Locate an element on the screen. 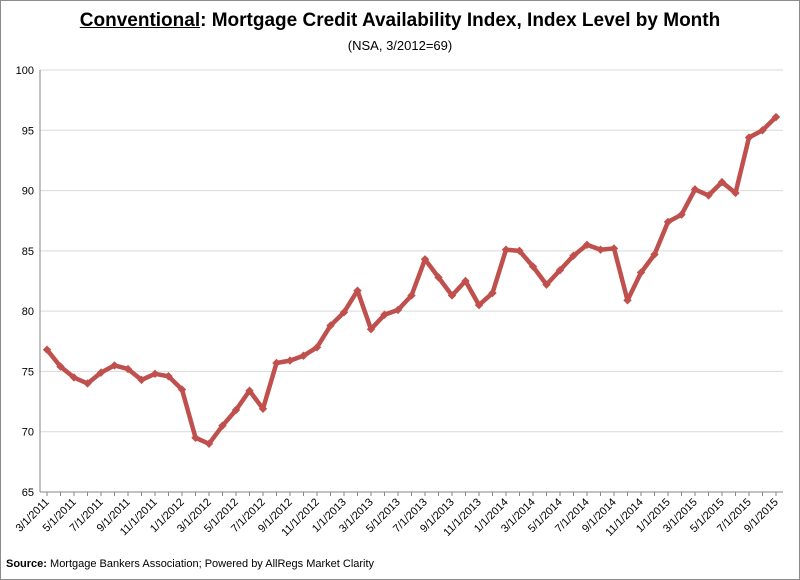  y-tick-label: 95 is located at coordinates (28, 131).